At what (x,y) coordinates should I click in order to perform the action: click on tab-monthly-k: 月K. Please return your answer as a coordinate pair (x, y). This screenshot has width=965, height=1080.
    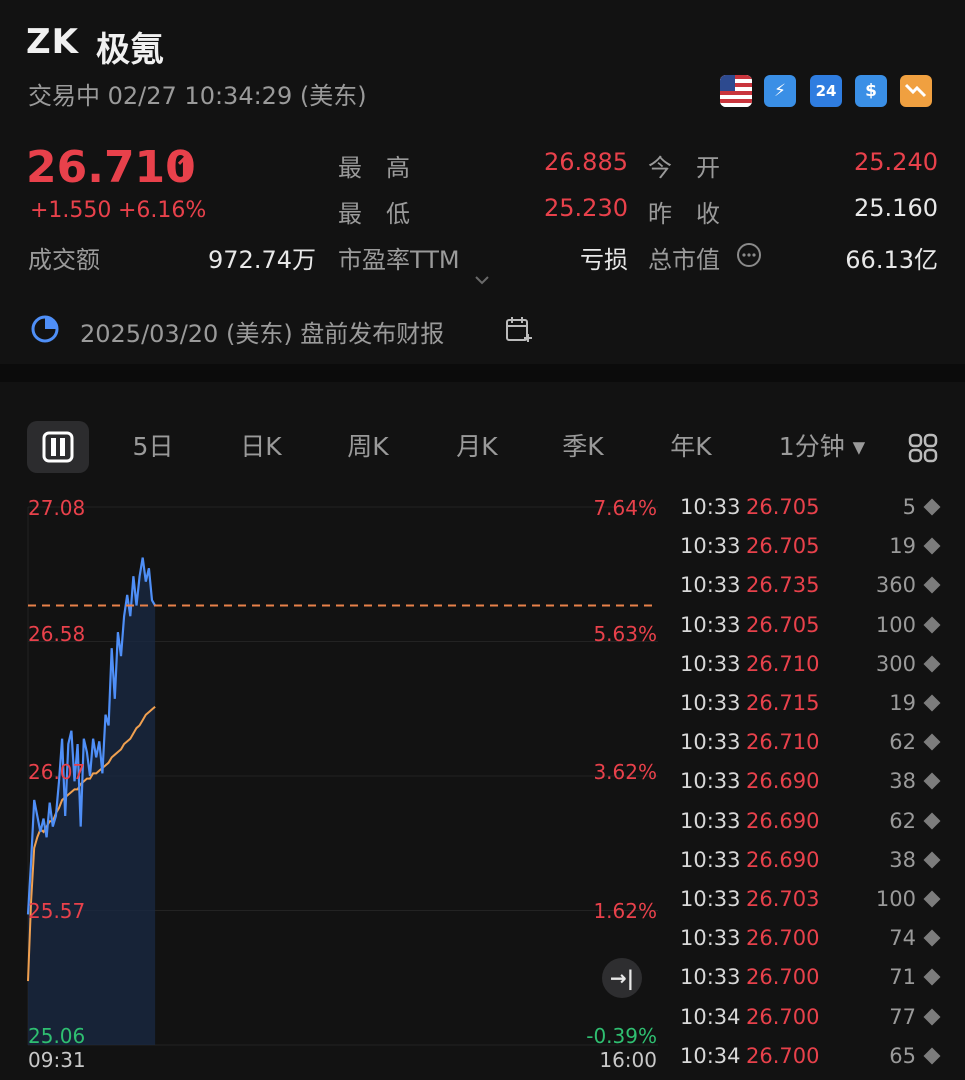
    Looking at the image, I should click on (477, 446).